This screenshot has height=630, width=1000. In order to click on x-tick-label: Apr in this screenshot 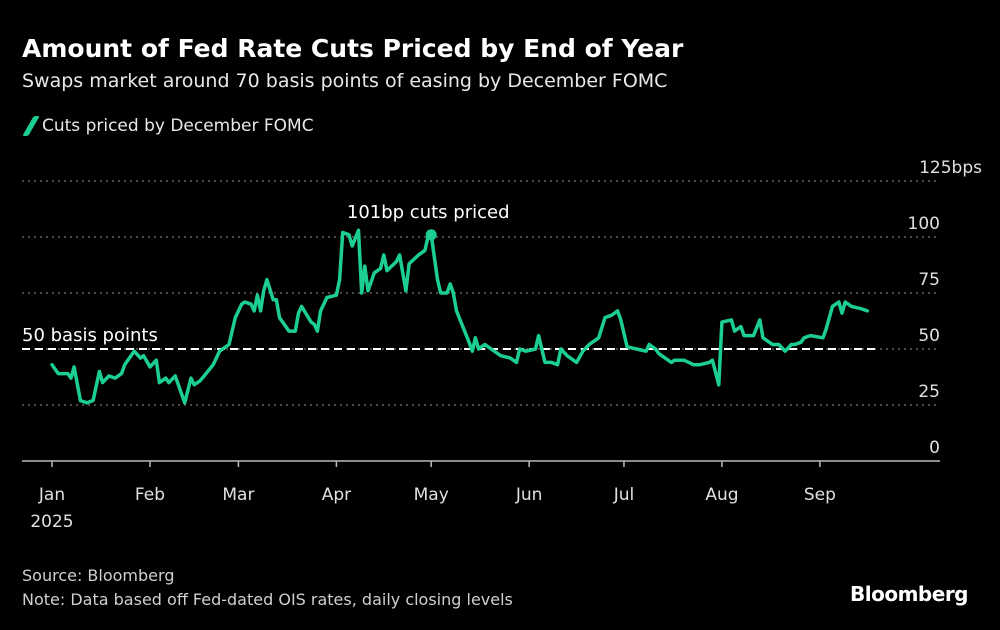, I will do `click(336, 495)`.